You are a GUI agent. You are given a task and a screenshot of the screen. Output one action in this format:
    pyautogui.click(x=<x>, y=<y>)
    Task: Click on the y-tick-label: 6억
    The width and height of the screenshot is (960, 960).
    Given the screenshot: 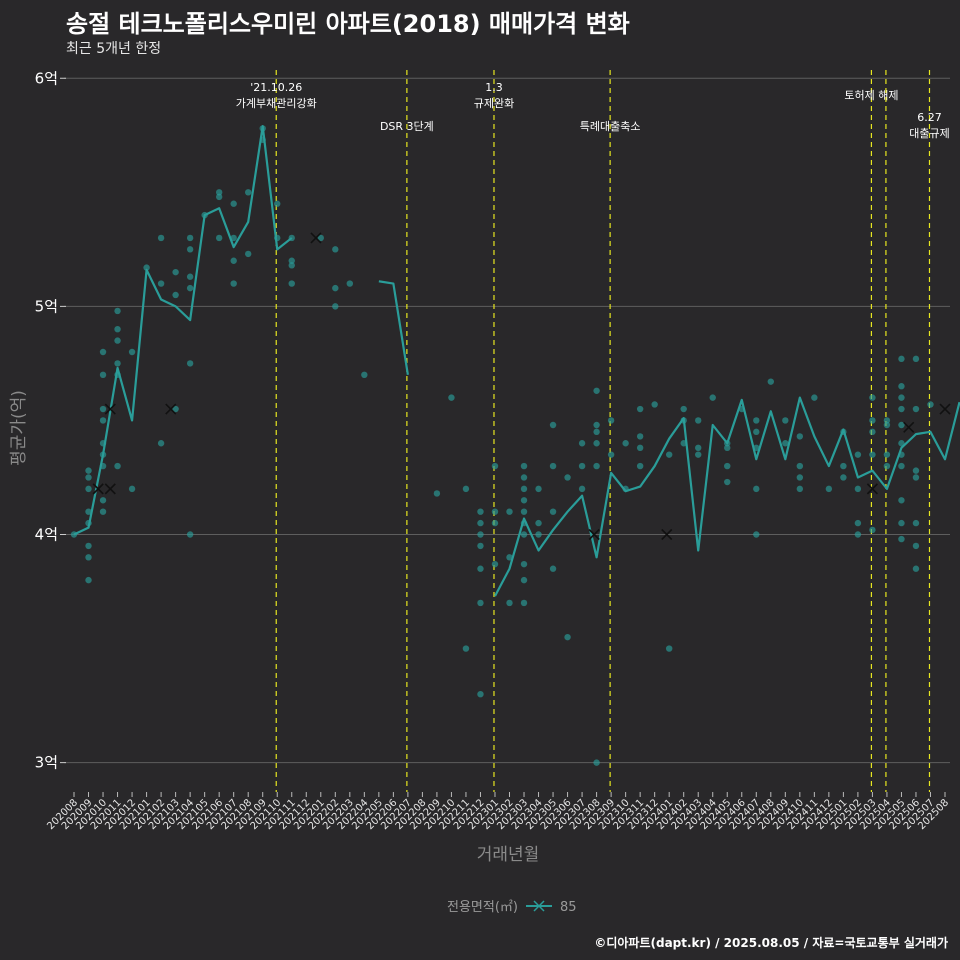 What is the action you would take?
    pyautogui.click(x=46, y=78)
    